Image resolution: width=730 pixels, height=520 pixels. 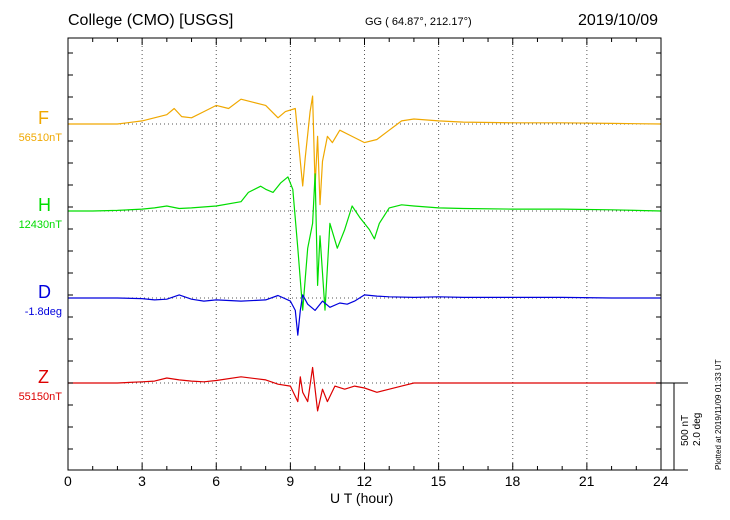 I want to click on series-z-line, so click(x=364, y=389).